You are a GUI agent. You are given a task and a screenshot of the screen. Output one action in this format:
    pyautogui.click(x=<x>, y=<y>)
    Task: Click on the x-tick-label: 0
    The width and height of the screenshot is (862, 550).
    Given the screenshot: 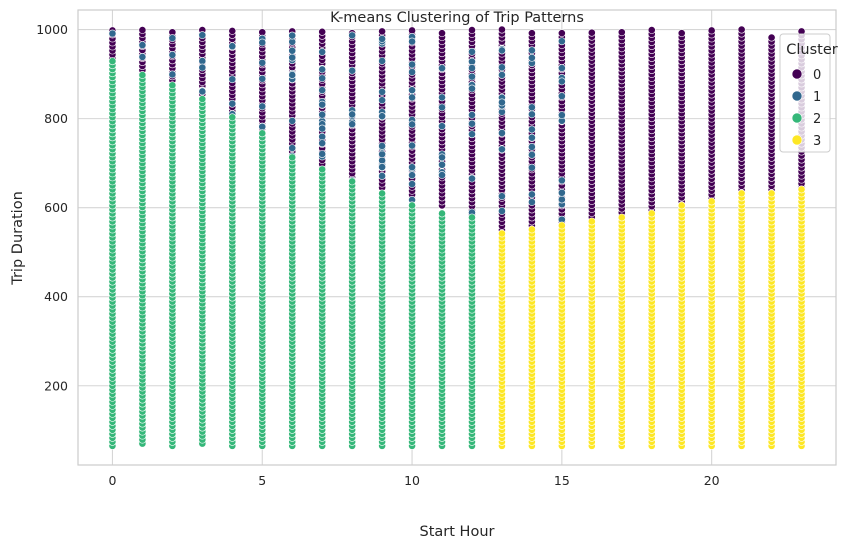 What is the action you would take?
    pyautogui.click(x=112, y=480)
    